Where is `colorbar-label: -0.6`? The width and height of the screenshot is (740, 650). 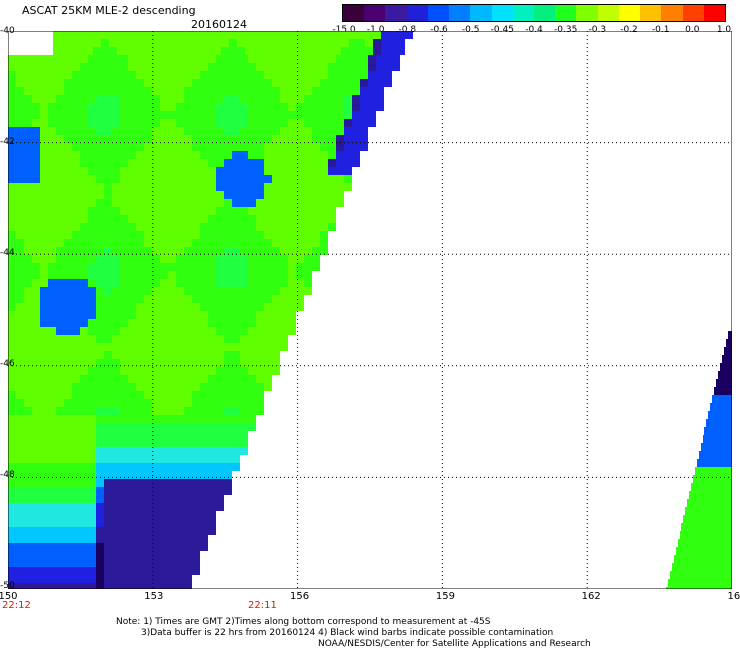
colorbar-label: -0.6 is located at coordinates (439, 30).